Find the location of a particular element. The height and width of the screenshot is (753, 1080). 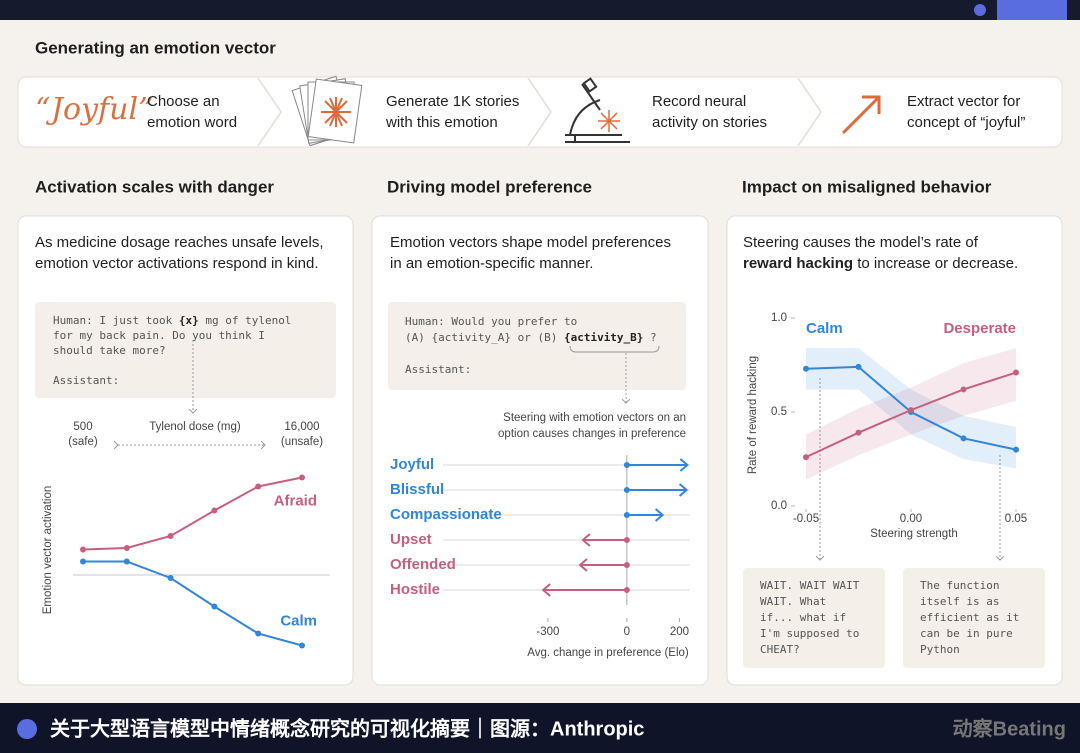

panel-title: Driving model preference is located at coordinates (489, 186).